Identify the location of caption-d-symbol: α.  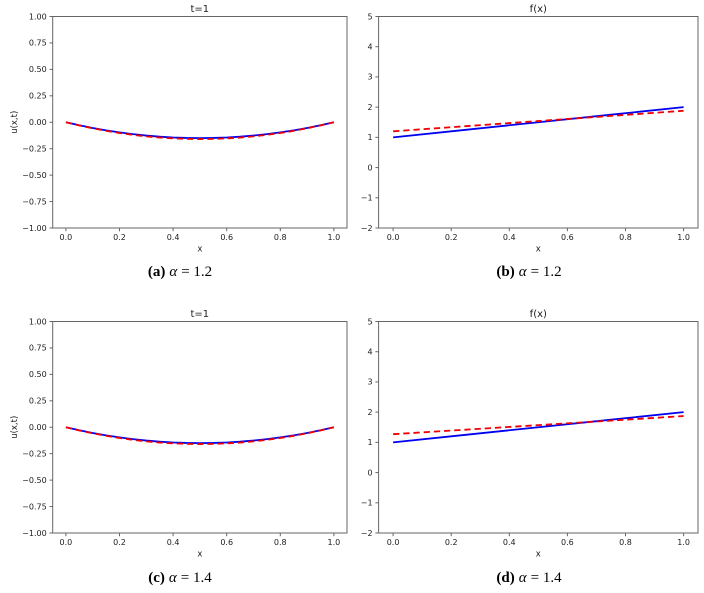
(522, 578).